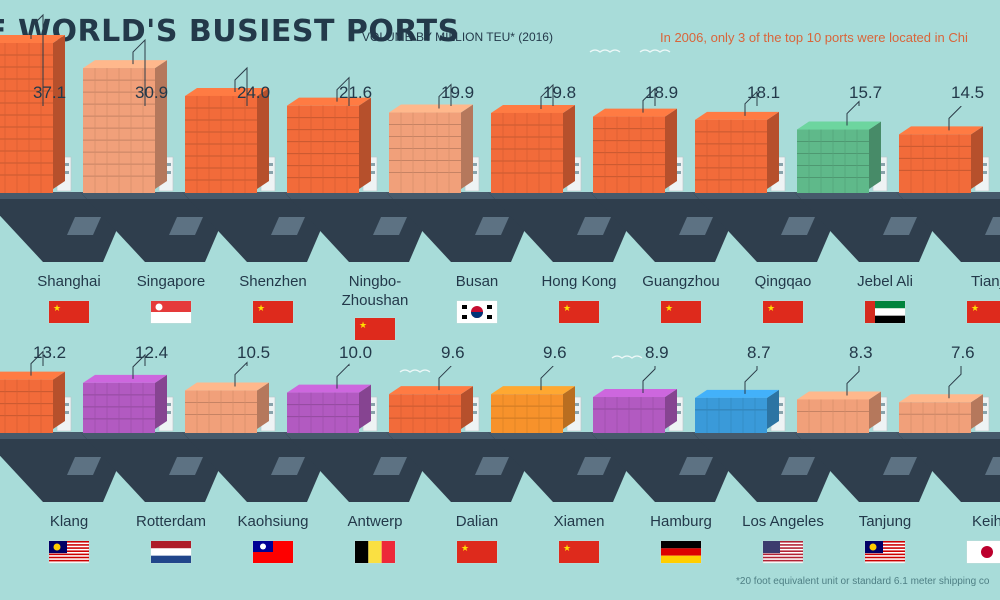 The height and width of the screenshot is (600, 1000). I want to click on value-label: 8.9, so click(657, 352).